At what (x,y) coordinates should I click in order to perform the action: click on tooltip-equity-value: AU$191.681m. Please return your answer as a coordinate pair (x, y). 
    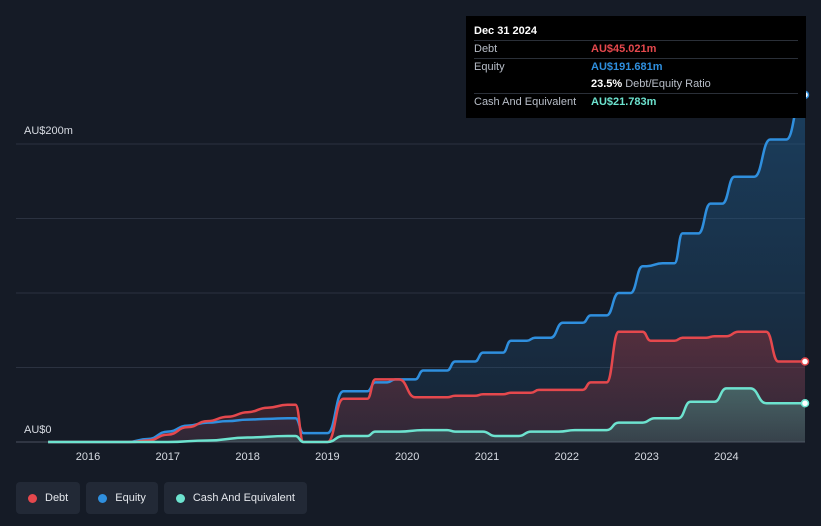
    Looking at the image, I should click on (627, 67).